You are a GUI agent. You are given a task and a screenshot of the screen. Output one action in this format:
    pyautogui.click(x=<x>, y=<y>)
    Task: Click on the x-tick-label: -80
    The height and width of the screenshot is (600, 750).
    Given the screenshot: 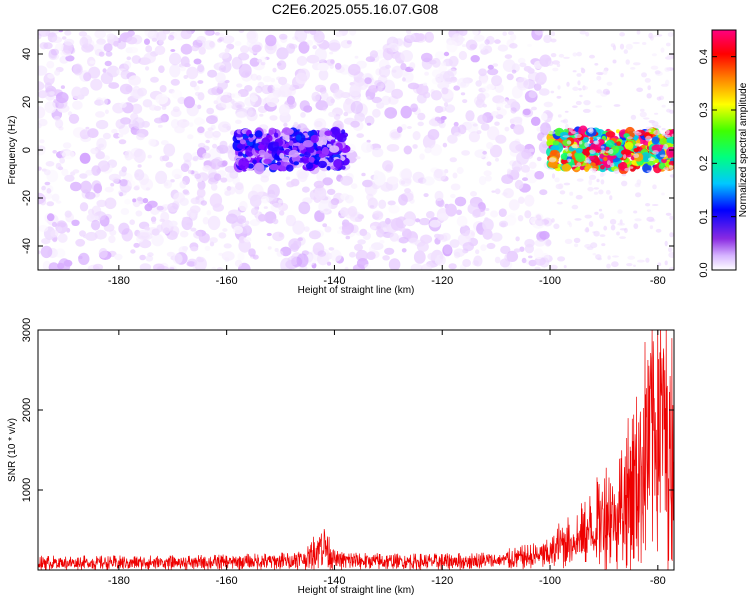 What is the action you would take?
    pyautogui.click(x=658, y=281)
    